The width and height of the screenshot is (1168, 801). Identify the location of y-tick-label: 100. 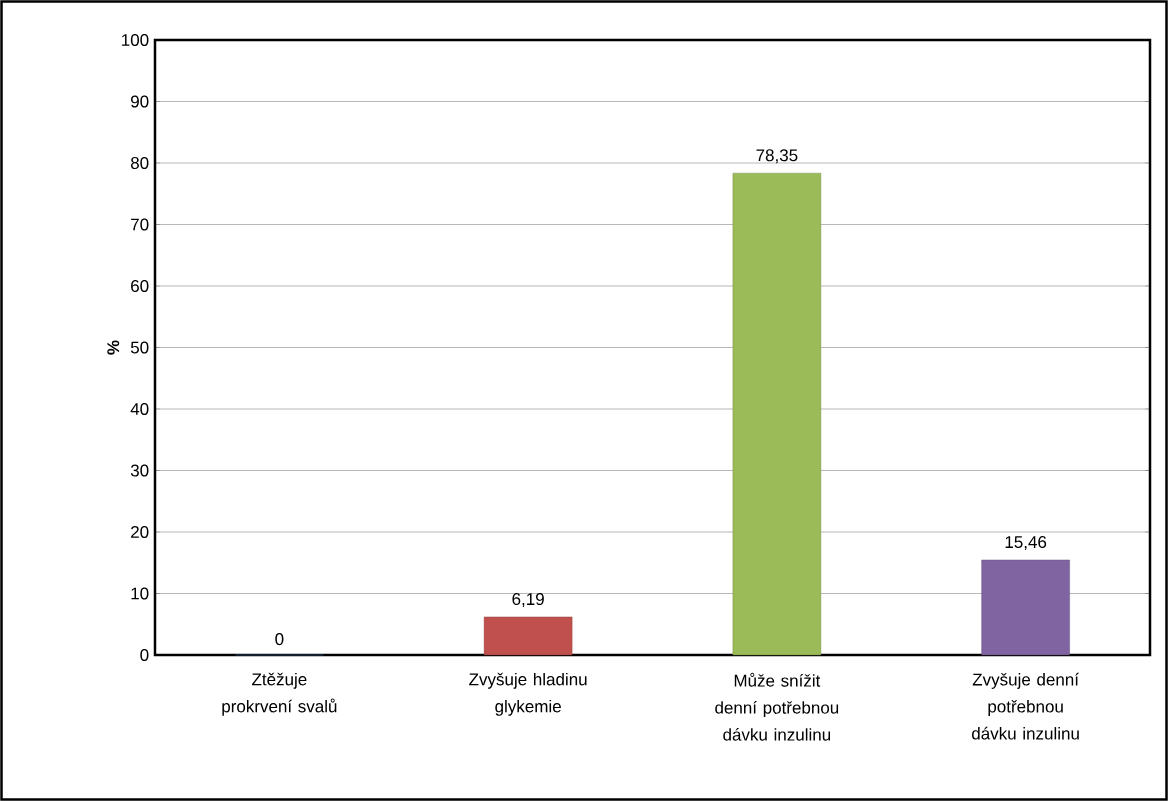
(135, 40).